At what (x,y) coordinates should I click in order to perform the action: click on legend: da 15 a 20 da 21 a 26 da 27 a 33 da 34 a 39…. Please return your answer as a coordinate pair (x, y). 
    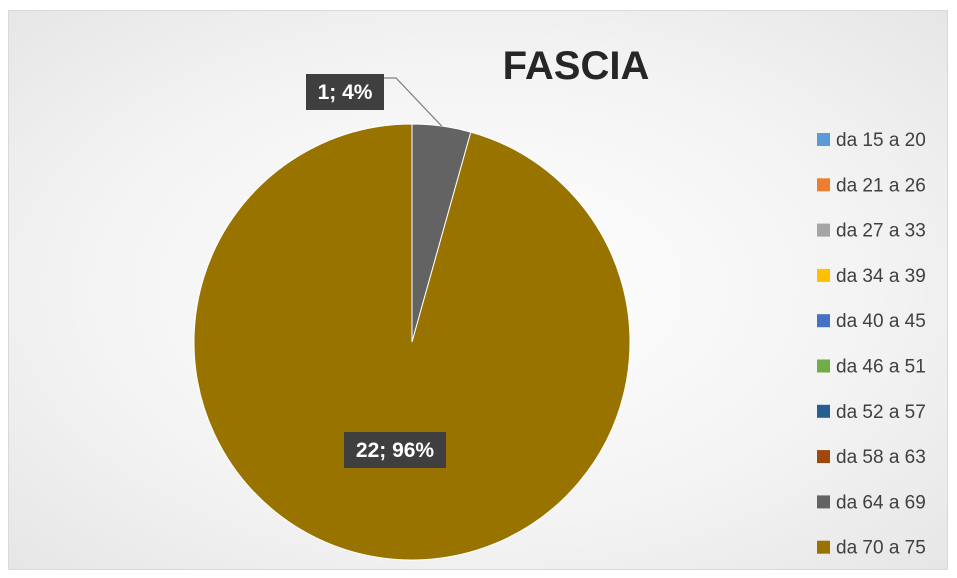
    Looking at the image, I should click on (871, 344).